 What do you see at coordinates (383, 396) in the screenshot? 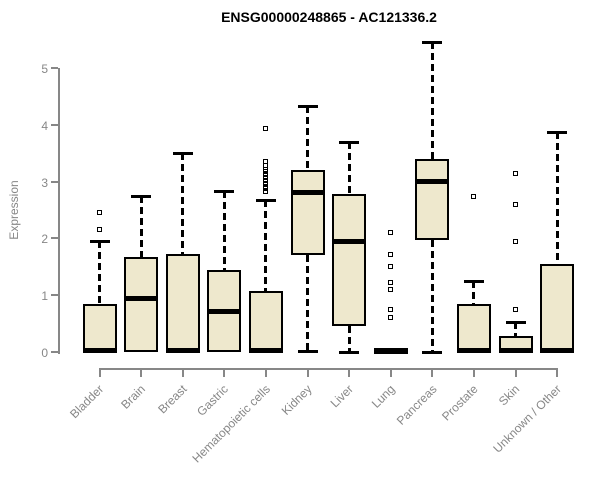
I see `x-tick-label-lung: Lung` at bounding box center [383, 396].